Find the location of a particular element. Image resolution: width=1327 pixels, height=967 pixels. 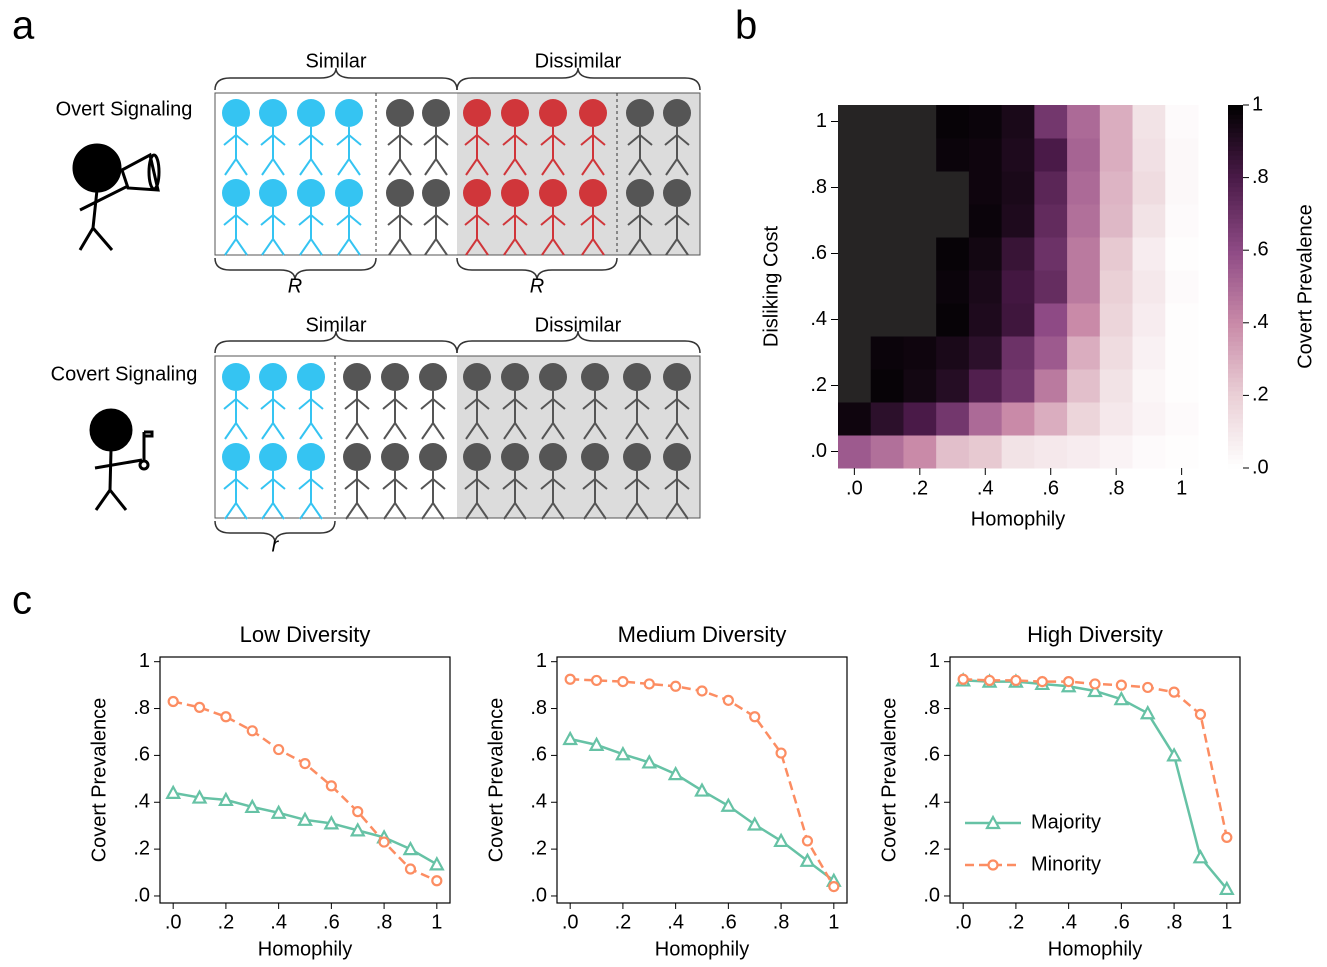

x-tick-label: .0 is located at coordinates (854, 488).